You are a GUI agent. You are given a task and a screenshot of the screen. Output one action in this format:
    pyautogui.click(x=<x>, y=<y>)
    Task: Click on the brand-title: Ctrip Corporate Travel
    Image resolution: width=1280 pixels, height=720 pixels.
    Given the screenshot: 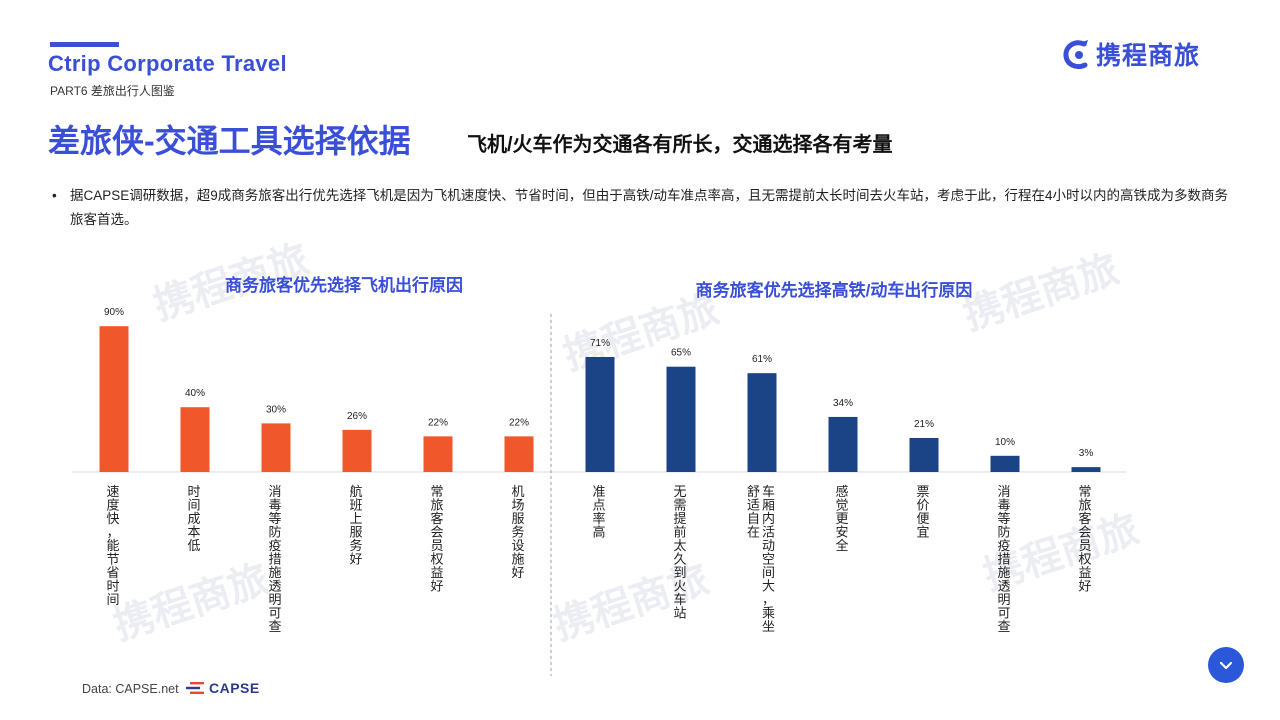 What is the action you would take?
    pyautogui.click(x=167, y=63)
    